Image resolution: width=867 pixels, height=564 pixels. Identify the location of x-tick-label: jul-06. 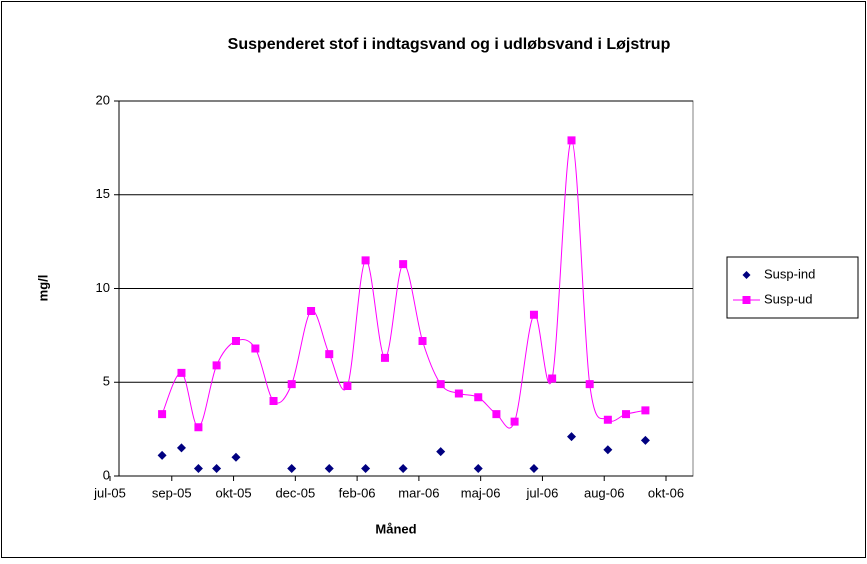
(542, 492).